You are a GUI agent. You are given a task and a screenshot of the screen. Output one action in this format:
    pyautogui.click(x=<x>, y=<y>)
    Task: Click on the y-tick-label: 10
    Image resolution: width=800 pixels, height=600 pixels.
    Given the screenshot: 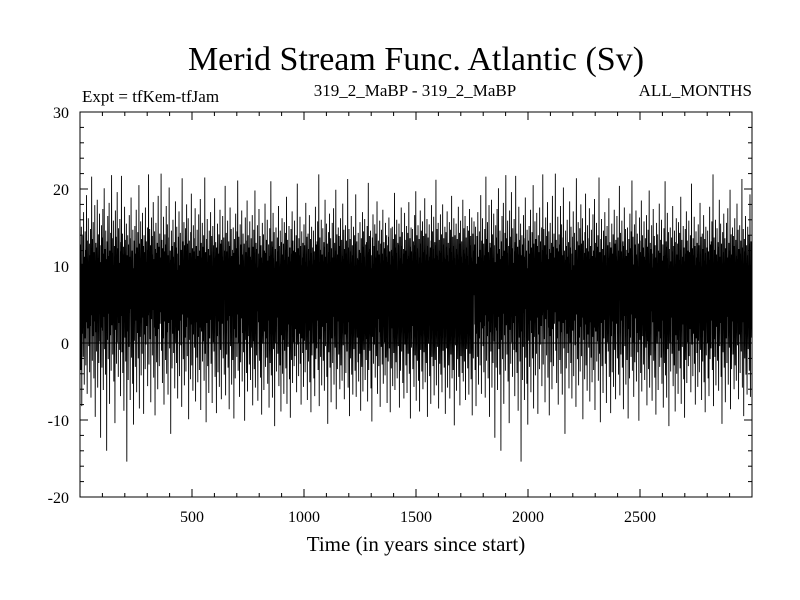 What is the action you would take?
    pyautogui.click(x=61, y=267)
    